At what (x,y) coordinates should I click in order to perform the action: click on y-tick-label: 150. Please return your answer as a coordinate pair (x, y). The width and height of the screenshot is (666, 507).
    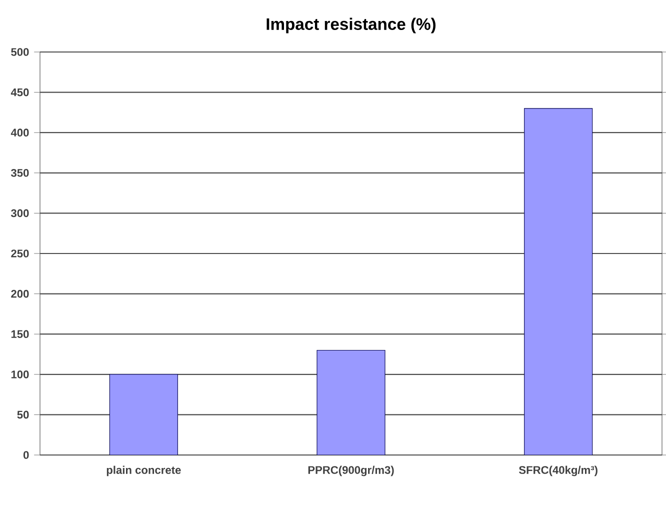
    Looking at the image, I should click on (20, 334).